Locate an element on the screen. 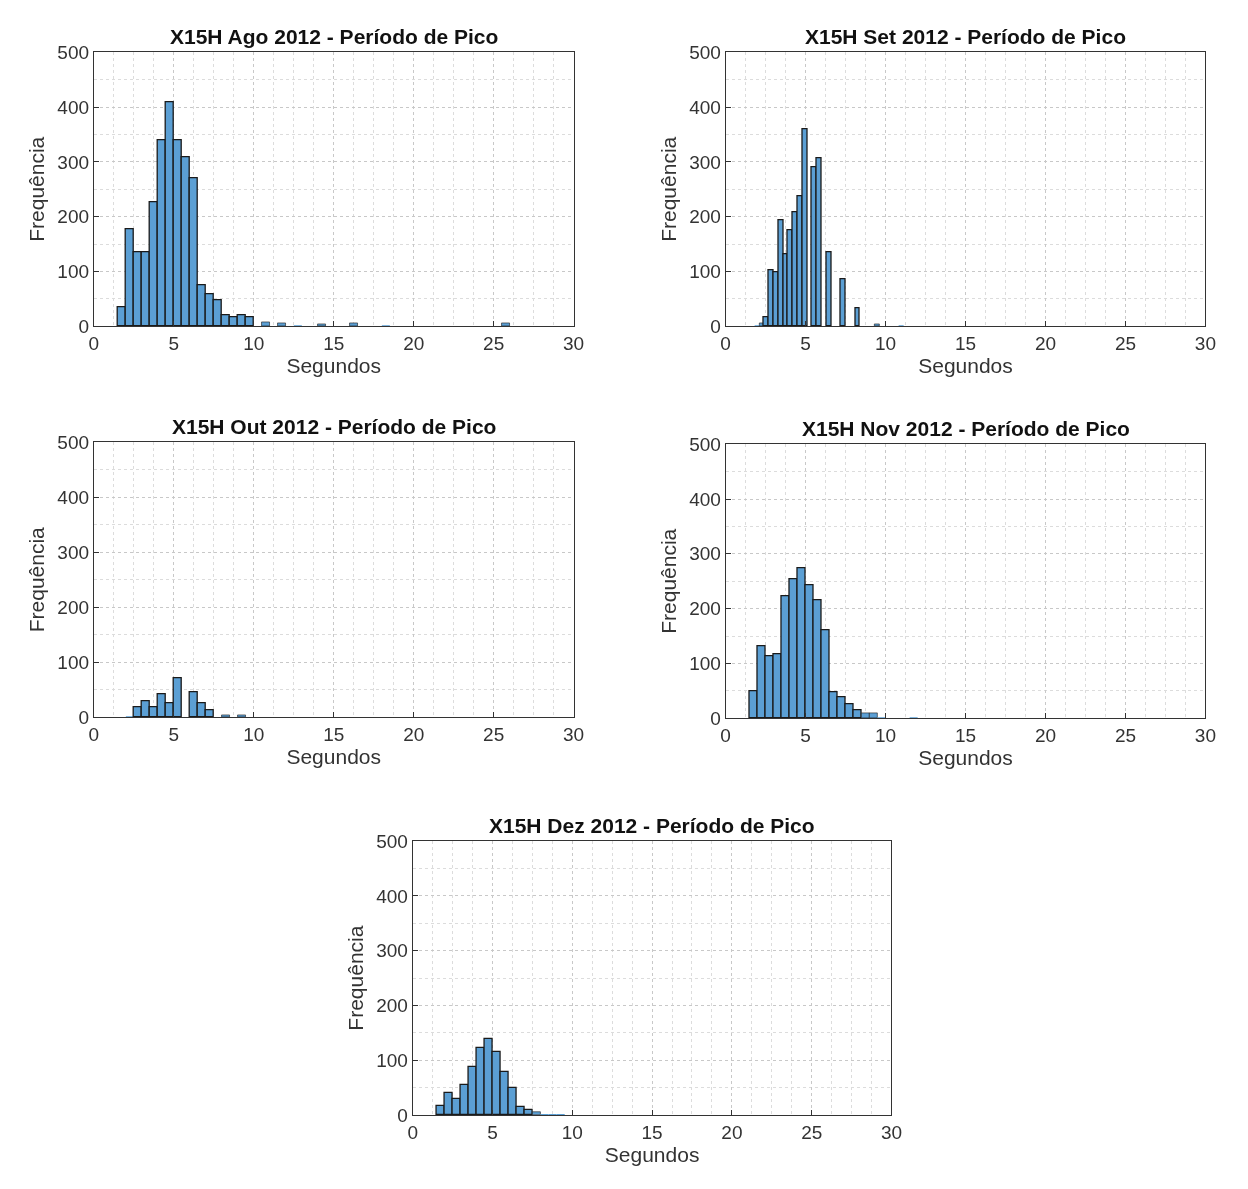 This screenshot has width=1248, height=1189. chart-title: X15H Dez 2012 - Período de Pico is located at coordinates (652, 825).